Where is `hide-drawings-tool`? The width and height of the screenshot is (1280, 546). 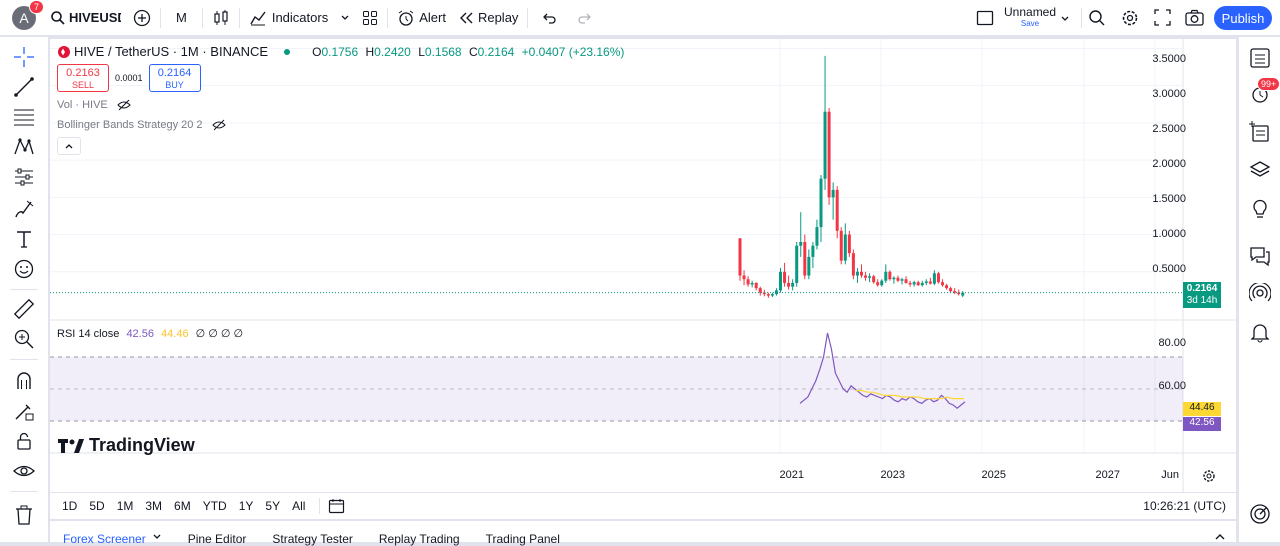 hide-drawings-tool is located at coordinates (24, 471).